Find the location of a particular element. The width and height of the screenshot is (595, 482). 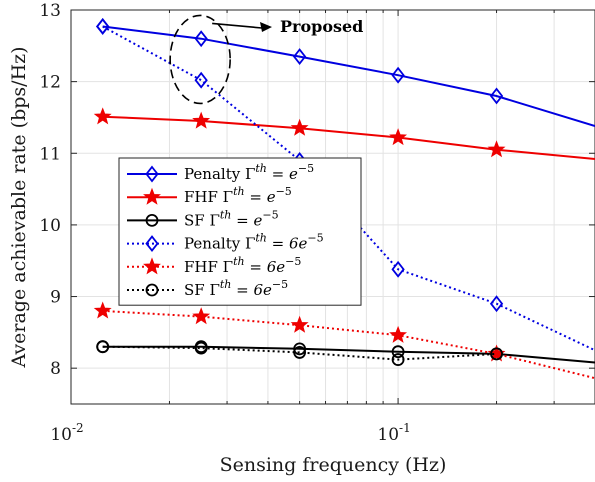

y-tick-label: 8 is located at coordinates (55, 369).